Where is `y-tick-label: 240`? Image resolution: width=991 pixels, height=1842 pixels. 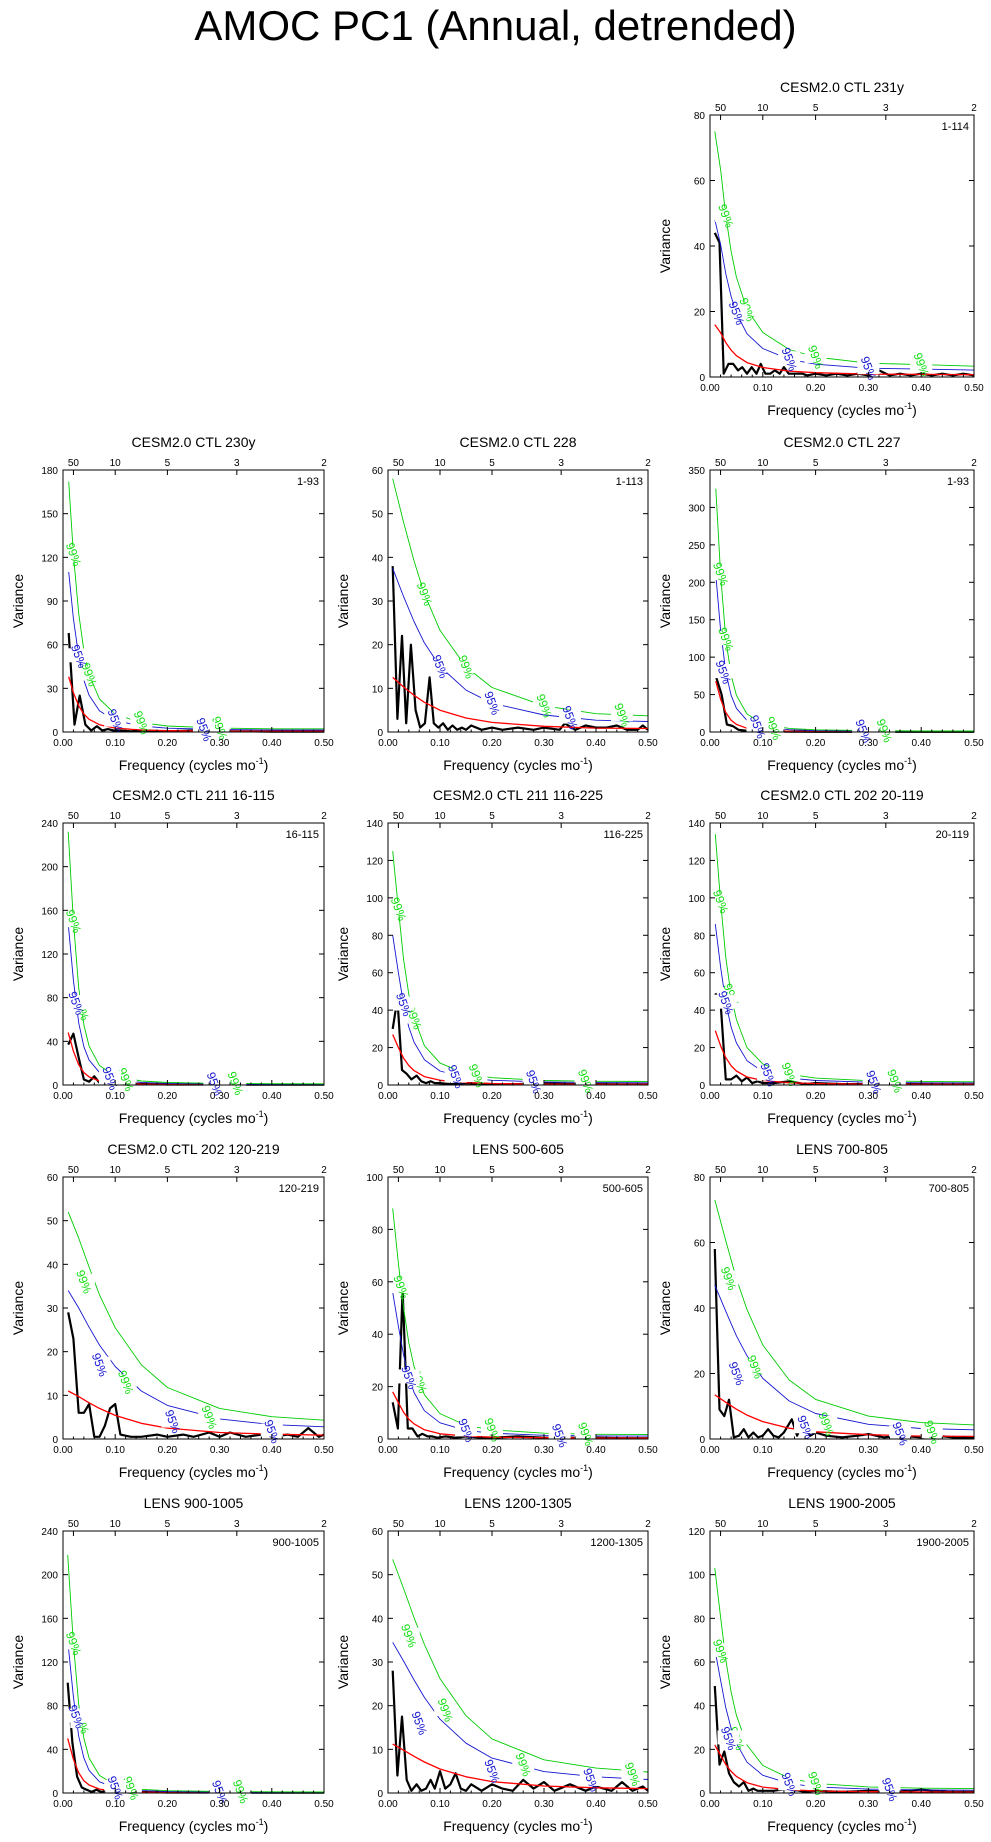 y-tick-label: 240 is located at coordinates (49, 1532).